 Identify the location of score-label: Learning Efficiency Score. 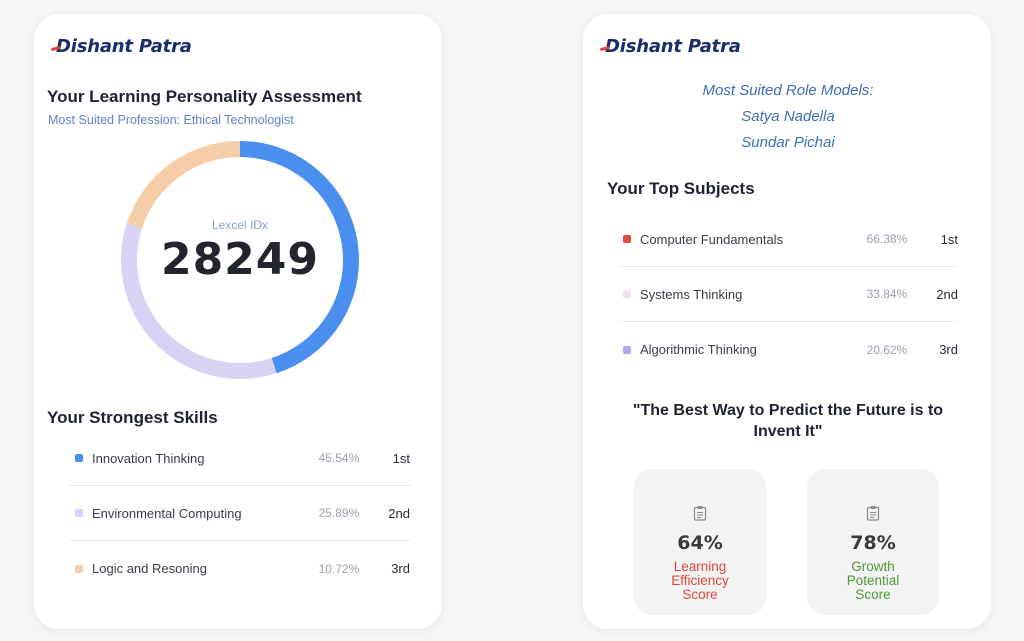
(700, 581).